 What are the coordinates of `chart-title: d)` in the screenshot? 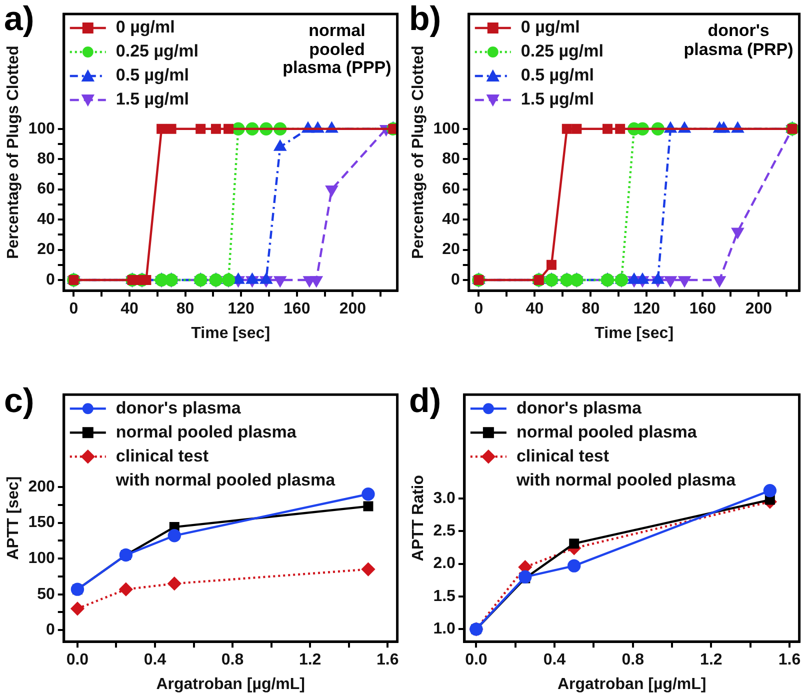 It's located at (425, 401).